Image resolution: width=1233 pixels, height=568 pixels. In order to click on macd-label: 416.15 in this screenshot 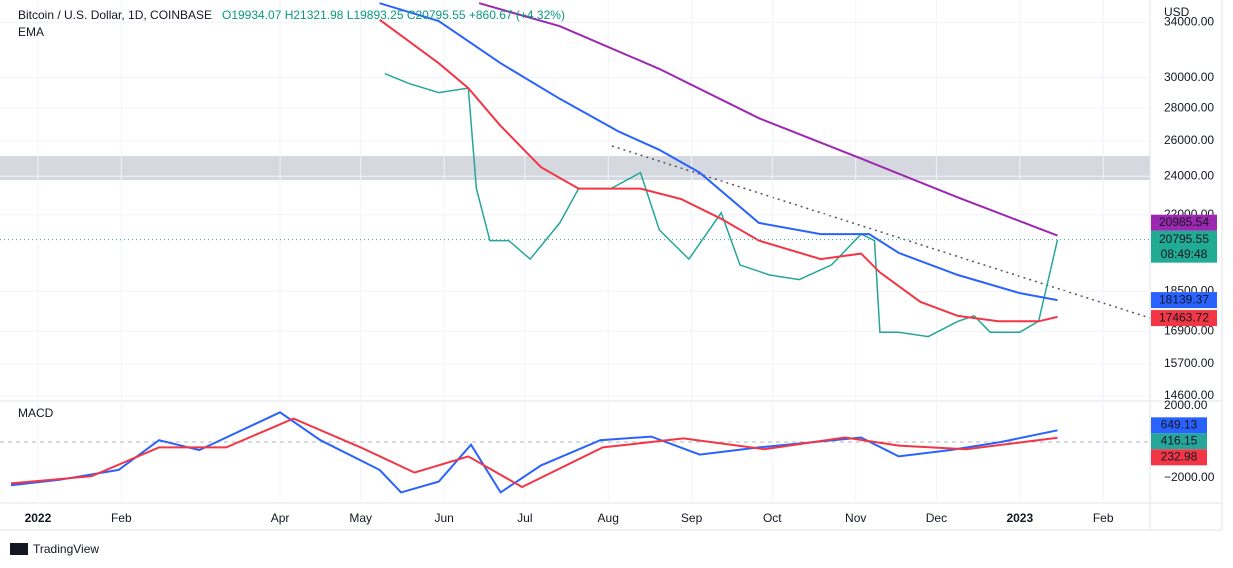, I will do `click(1179, 440)`.